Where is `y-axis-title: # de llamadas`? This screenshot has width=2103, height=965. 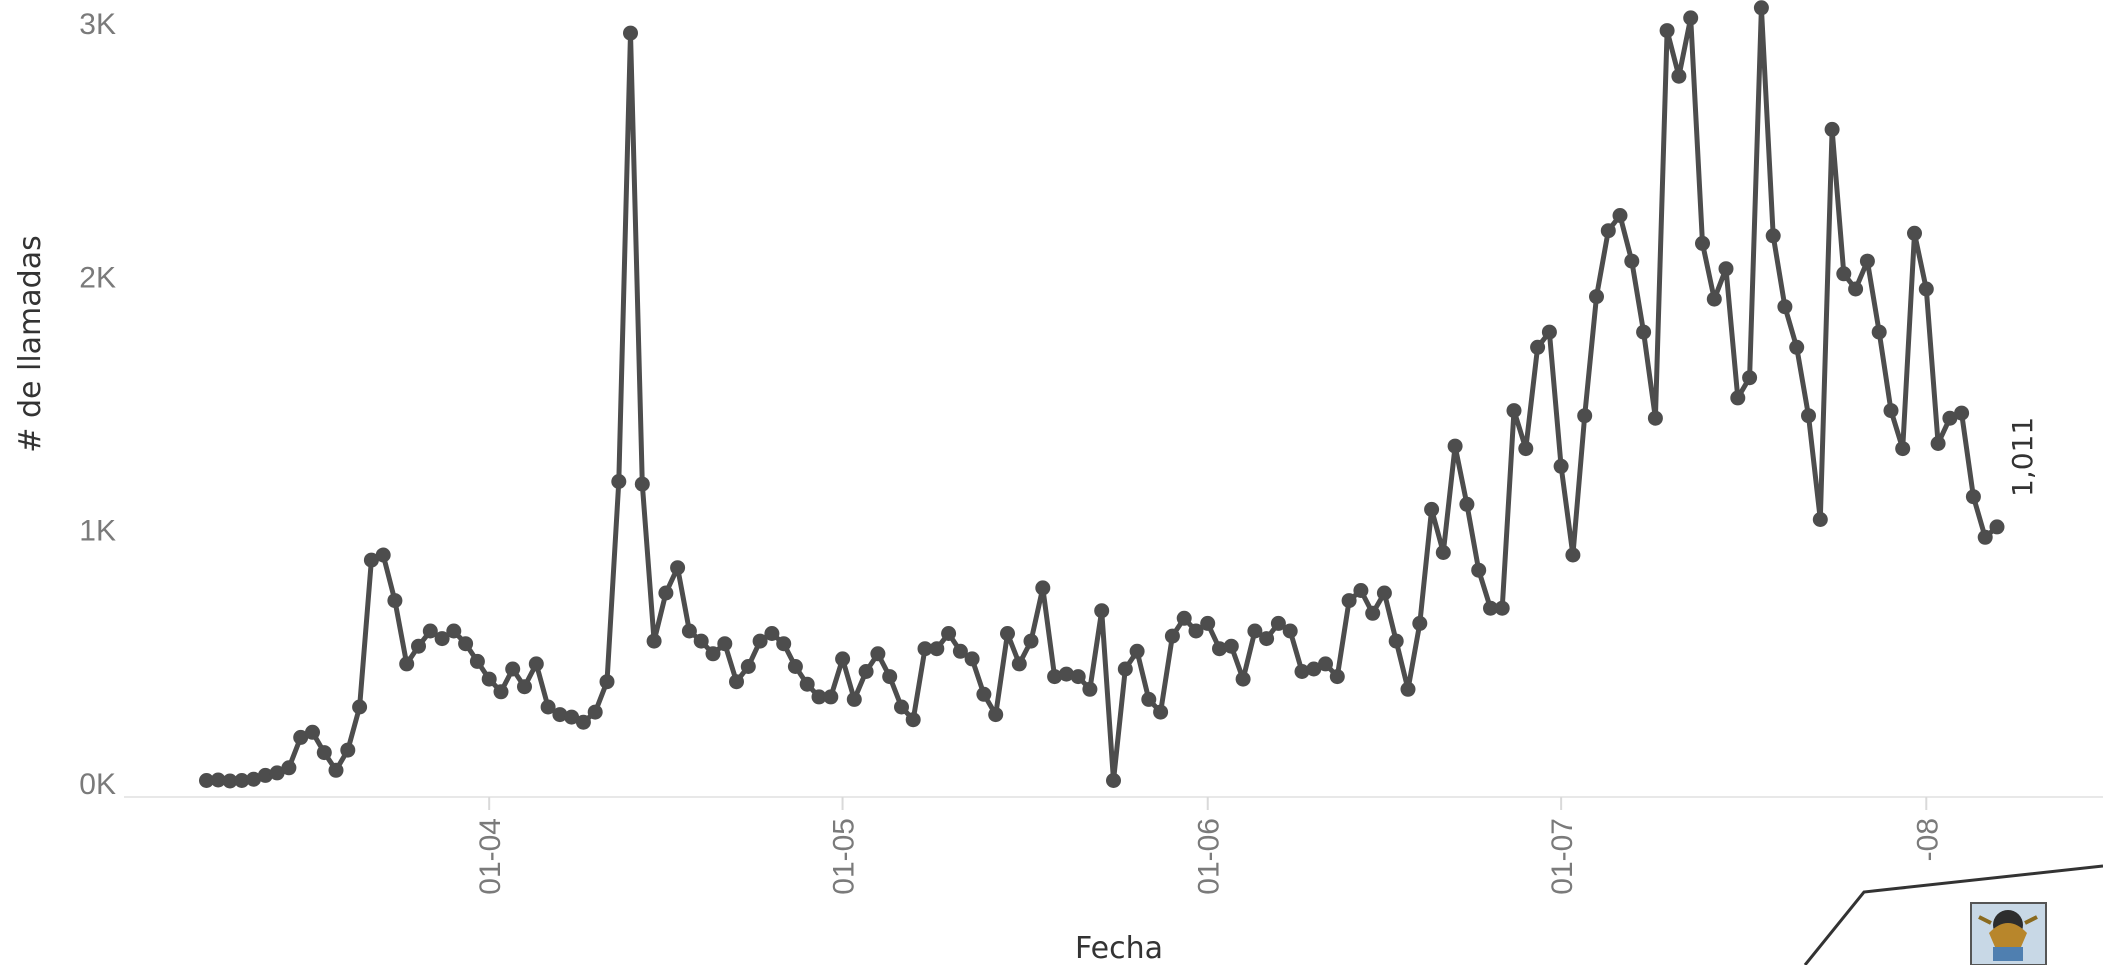 y-axis-title: # de llamadas is located at coordinates (30, 343).